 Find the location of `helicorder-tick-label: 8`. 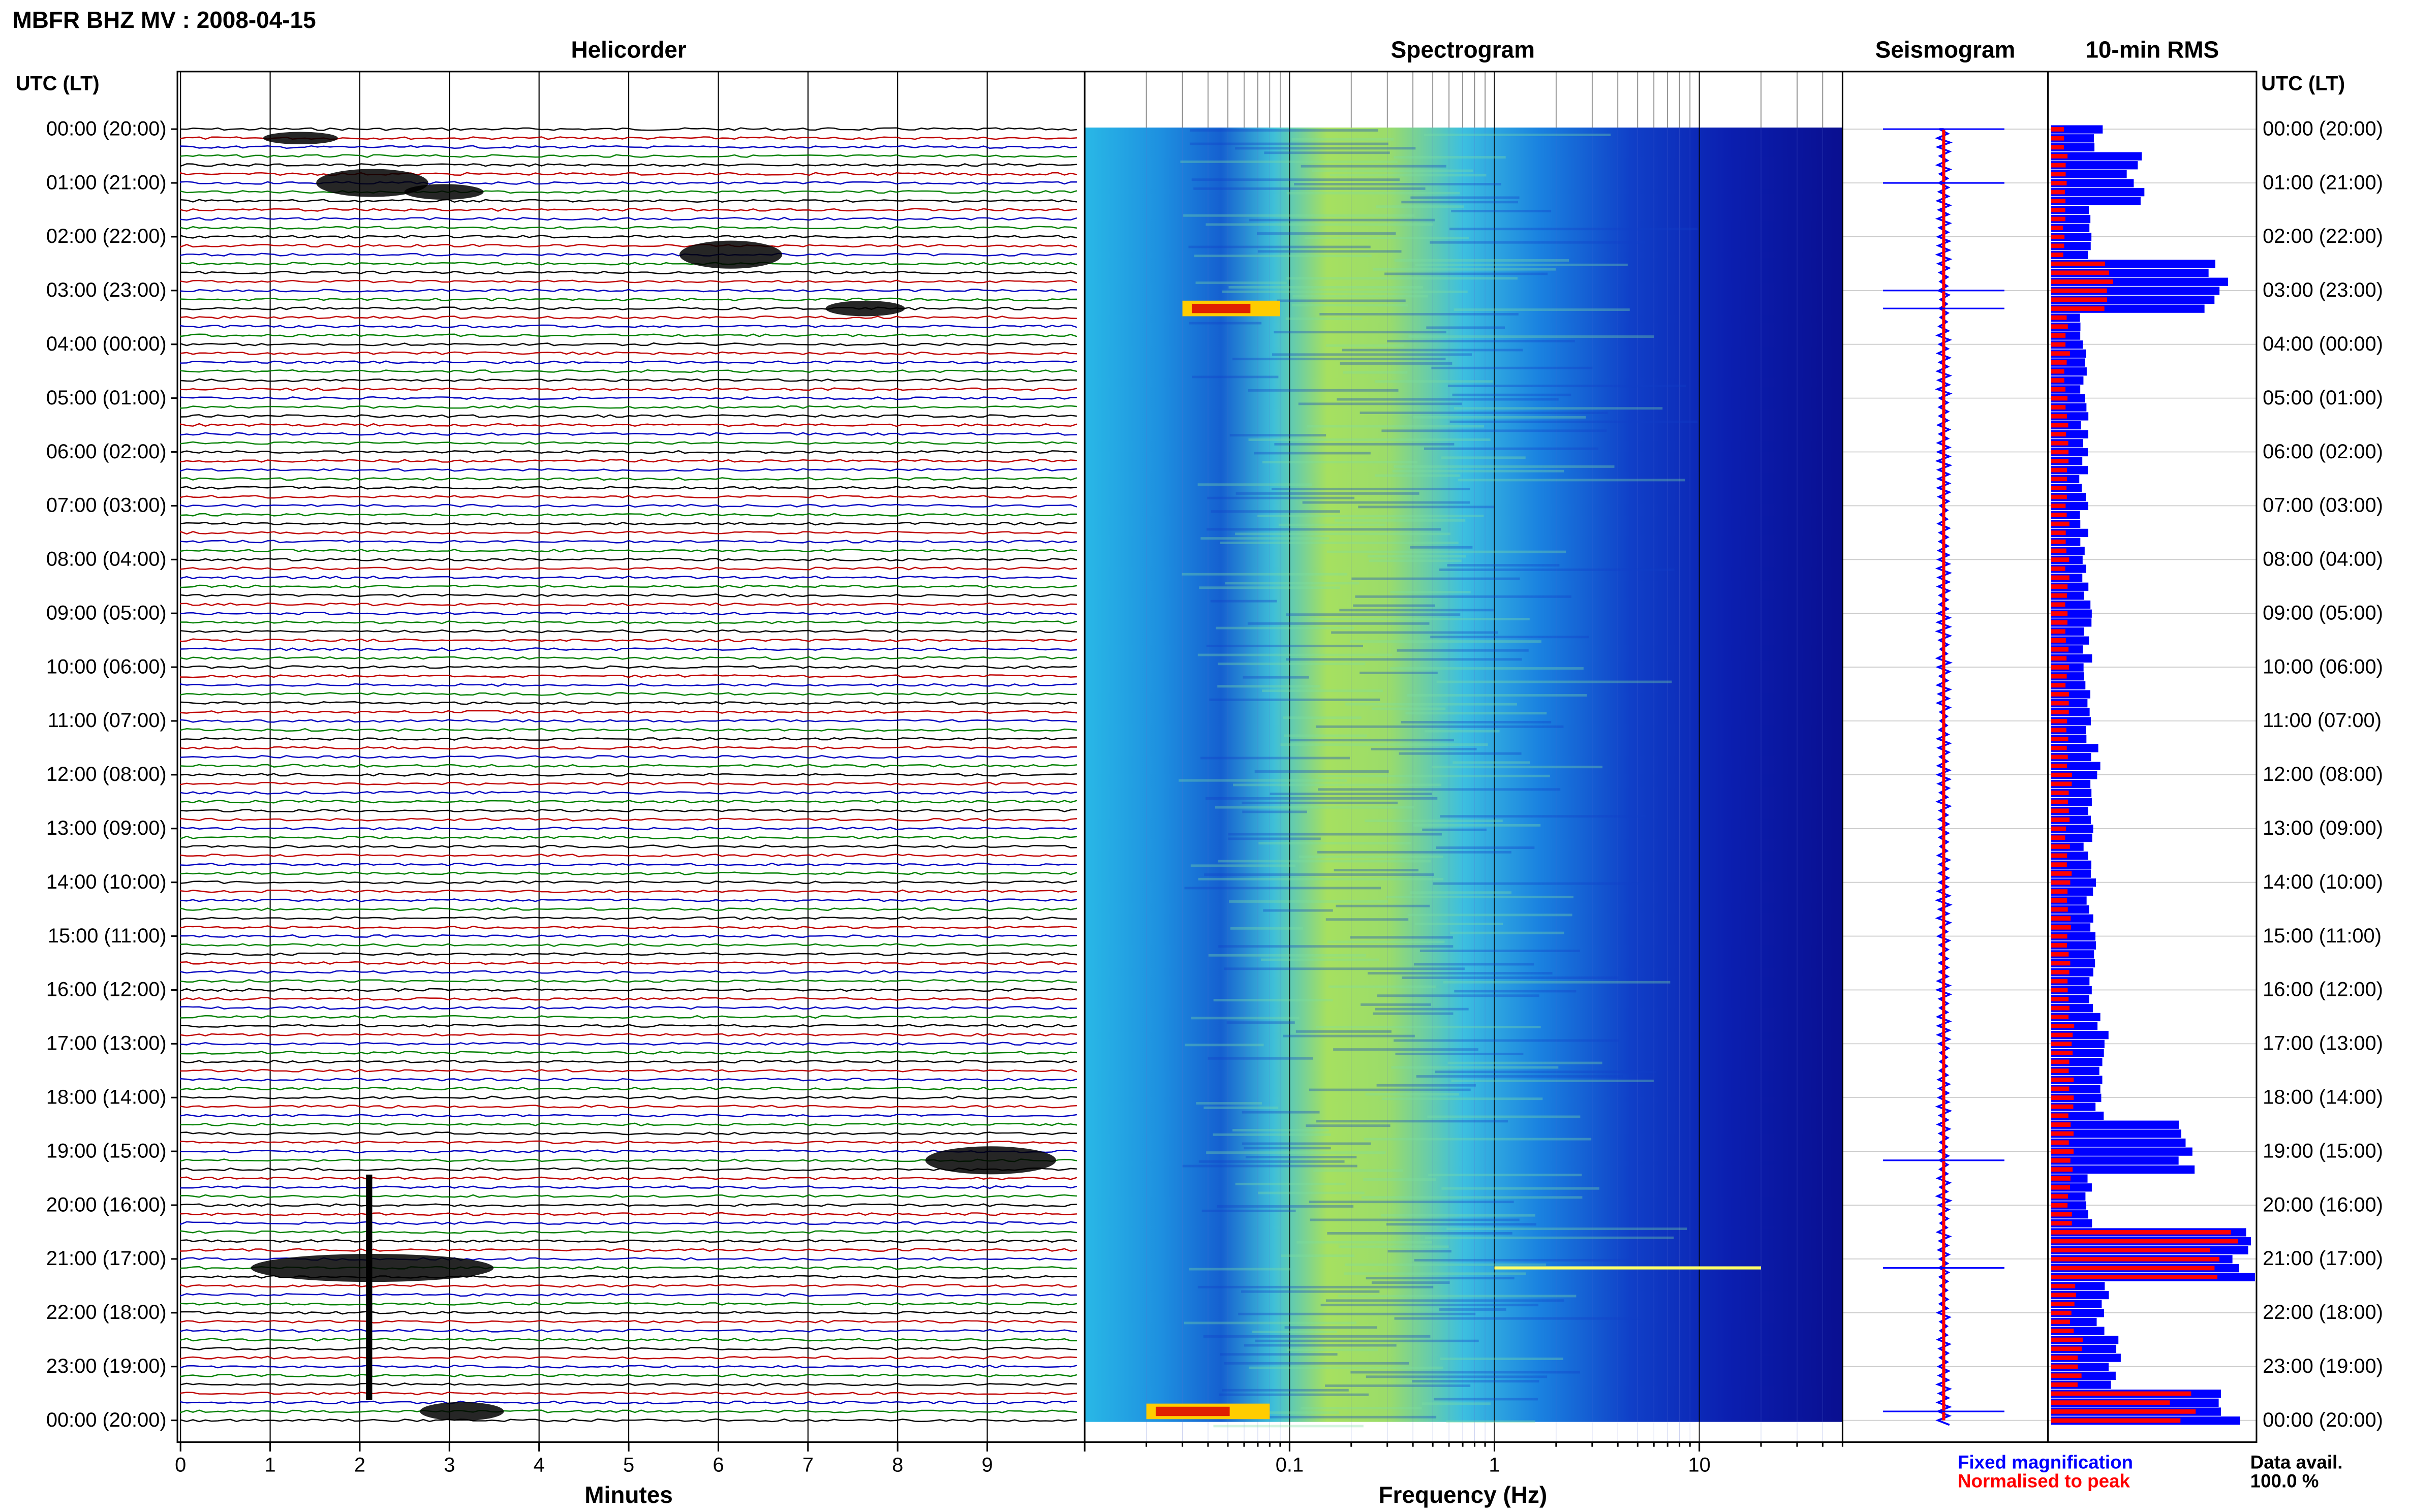

helicorder-tick-label: 8 is located at coordinates (898, 1465).